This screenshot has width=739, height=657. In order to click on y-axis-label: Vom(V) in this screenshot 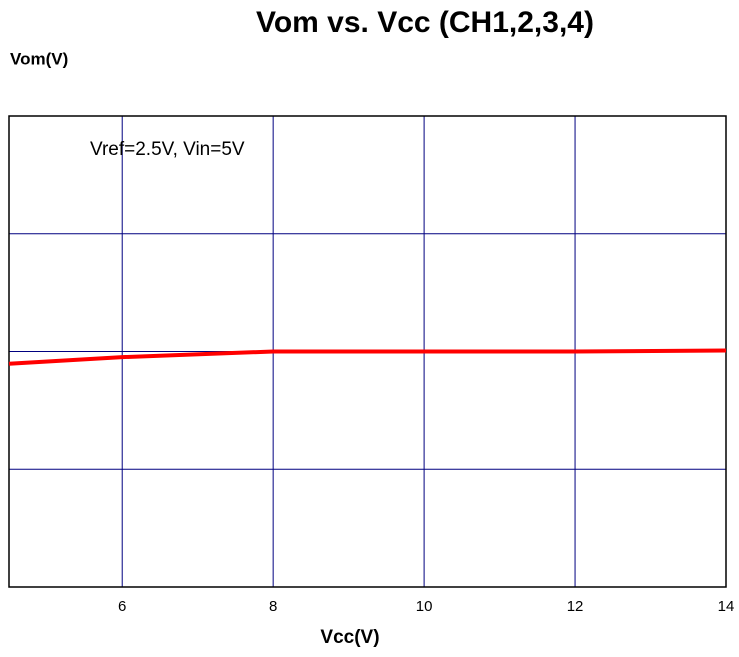, I will do `click(39, 58)`.